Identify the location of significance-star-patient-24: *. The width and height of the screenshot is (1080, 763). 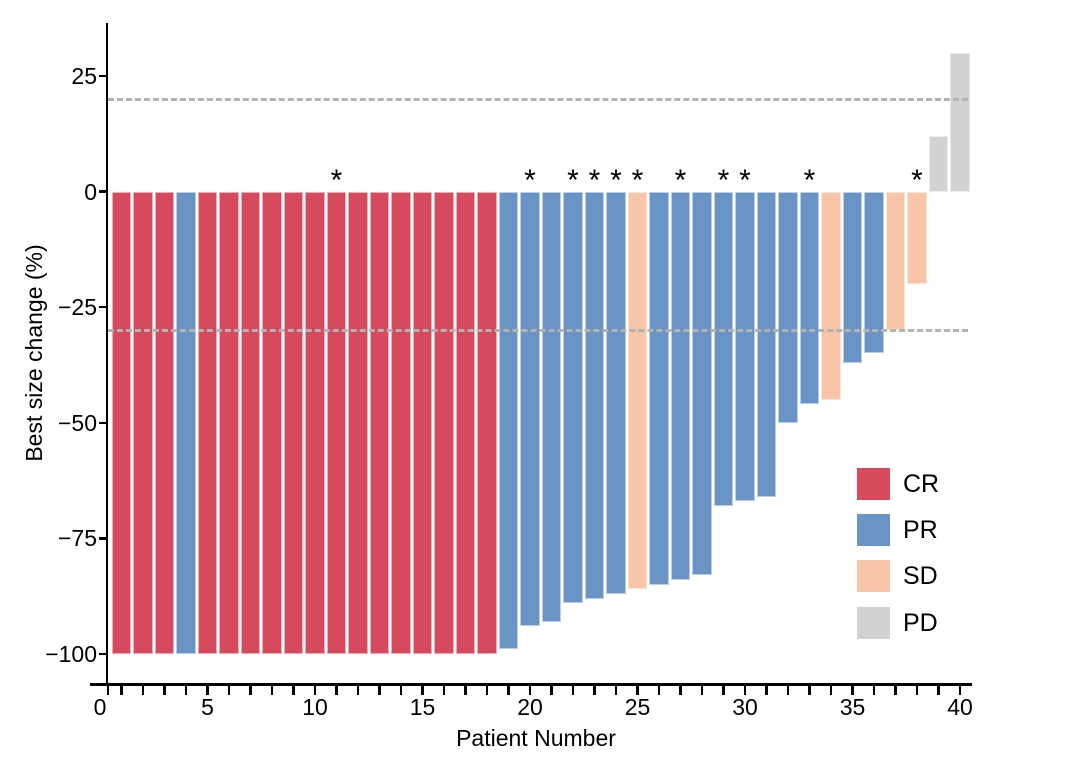
(616, 180).